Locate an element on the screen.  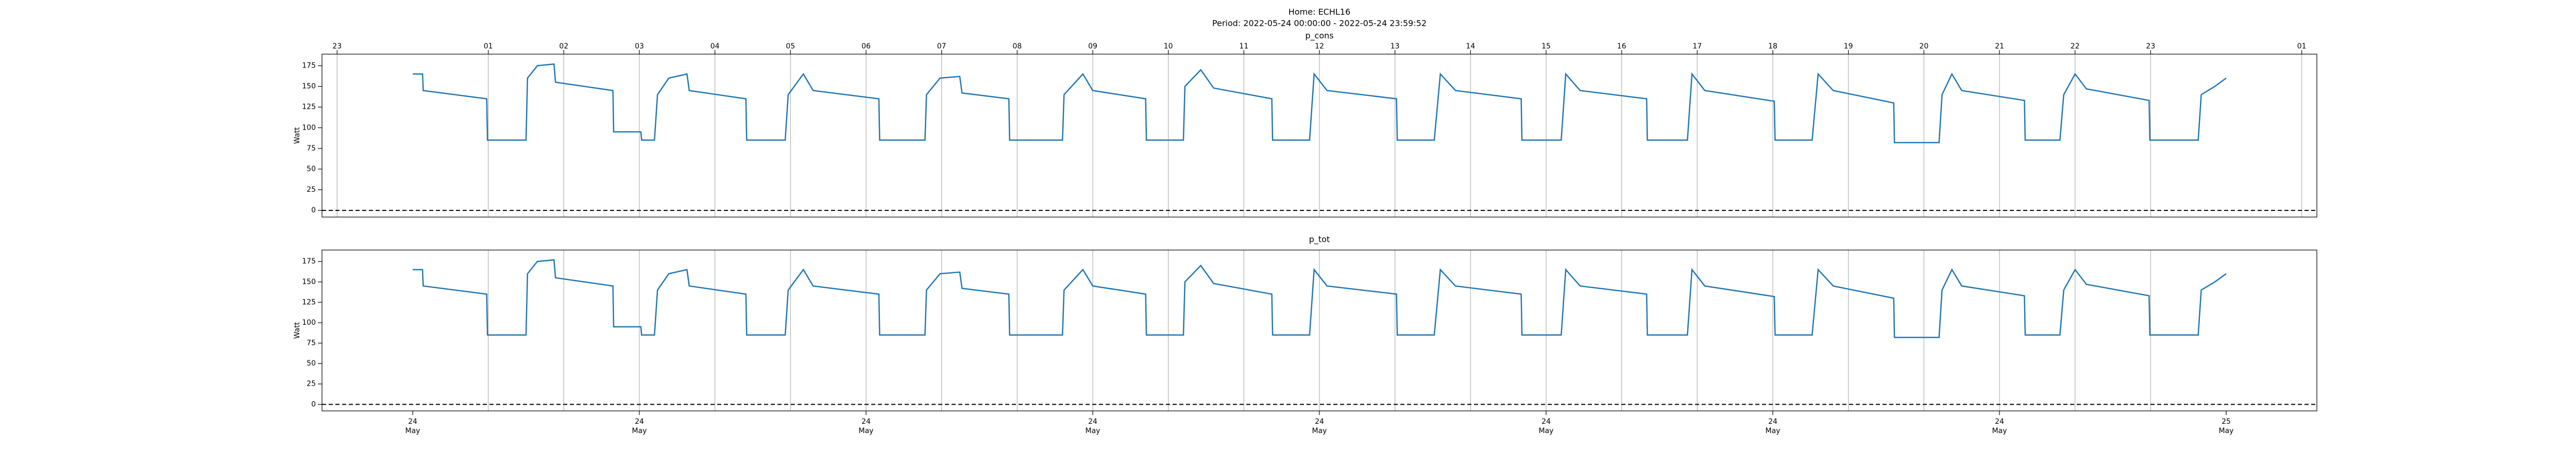
axes-title: p_cons is located at coordinates (1319, 36).